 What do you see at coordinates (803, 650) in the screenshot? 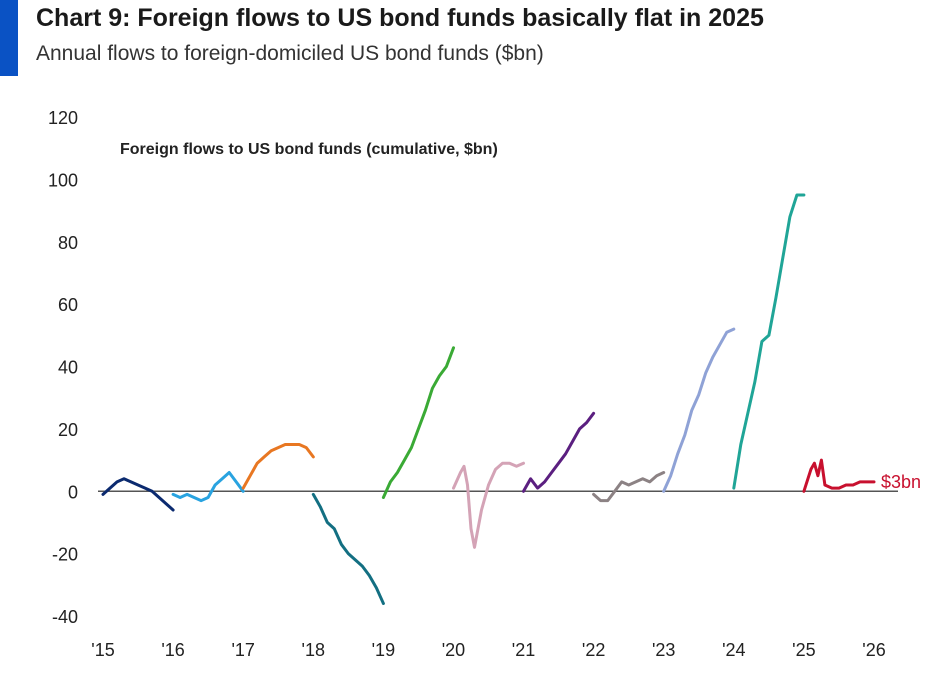
I see `x-tick-label: '25` at bounding box center [803, 650].